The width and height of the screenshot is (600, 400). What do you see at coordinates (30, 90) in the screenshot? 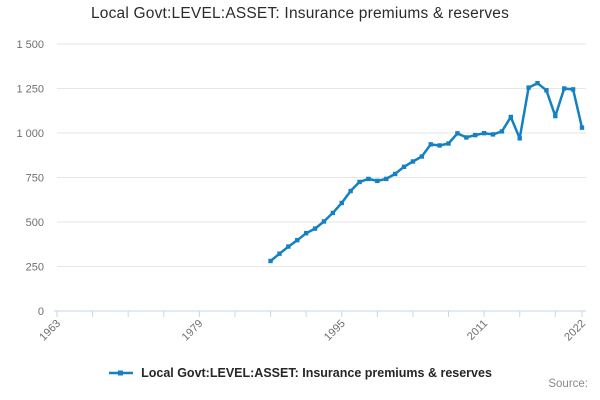
I see `y-tick-label: 1 250` at bounding box center [30, 90].